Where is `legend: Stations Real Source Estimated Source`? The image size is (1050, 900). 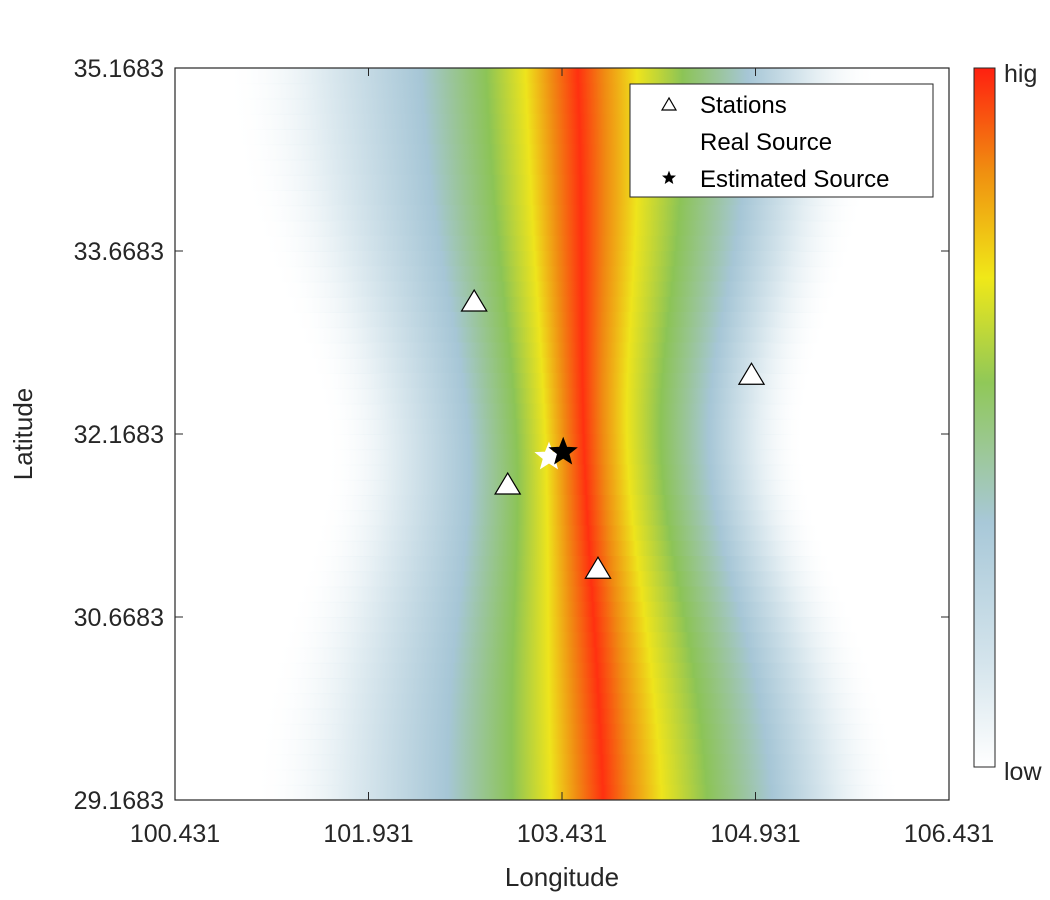 legend: Stations Real Source Estimated Source is located at coordinates (781, 140).